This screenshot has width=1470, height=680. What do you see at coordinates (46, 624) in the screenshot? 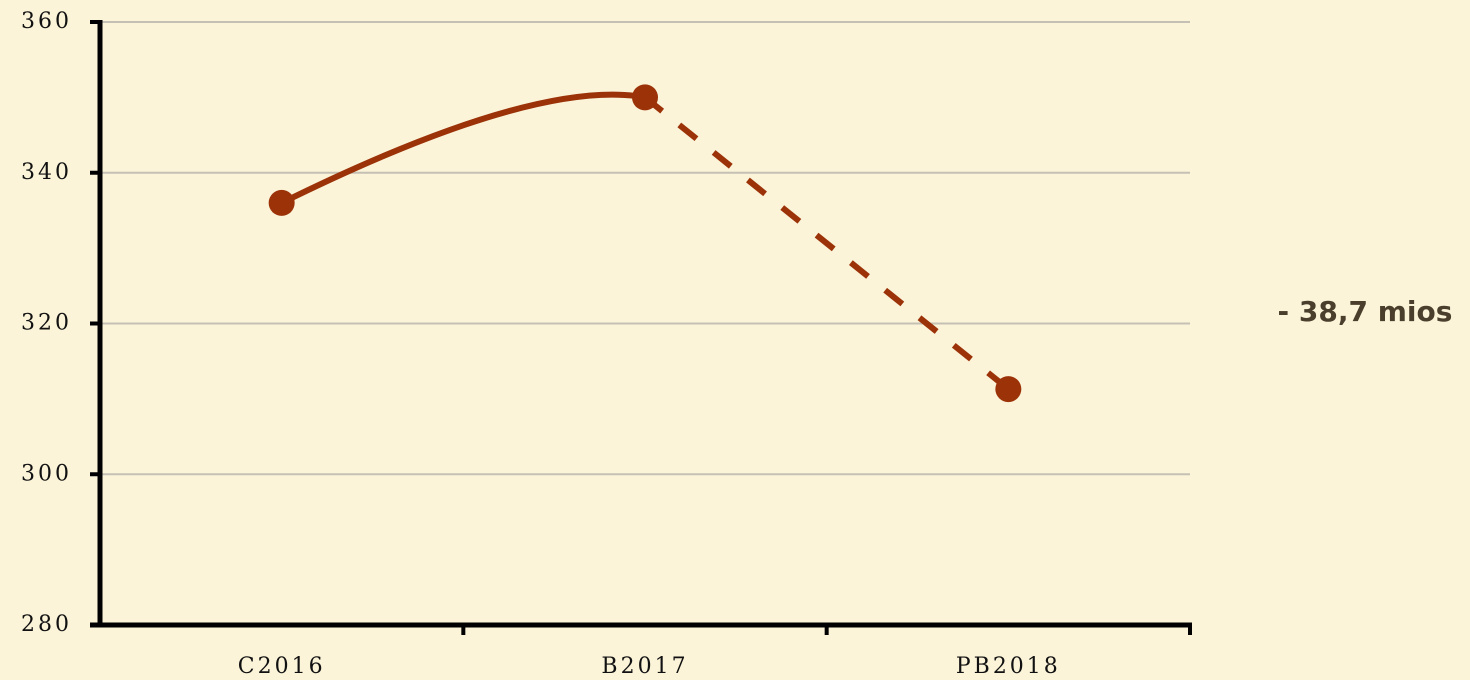
I see `y-tick-label: 280` at bounding box center [46, 624].